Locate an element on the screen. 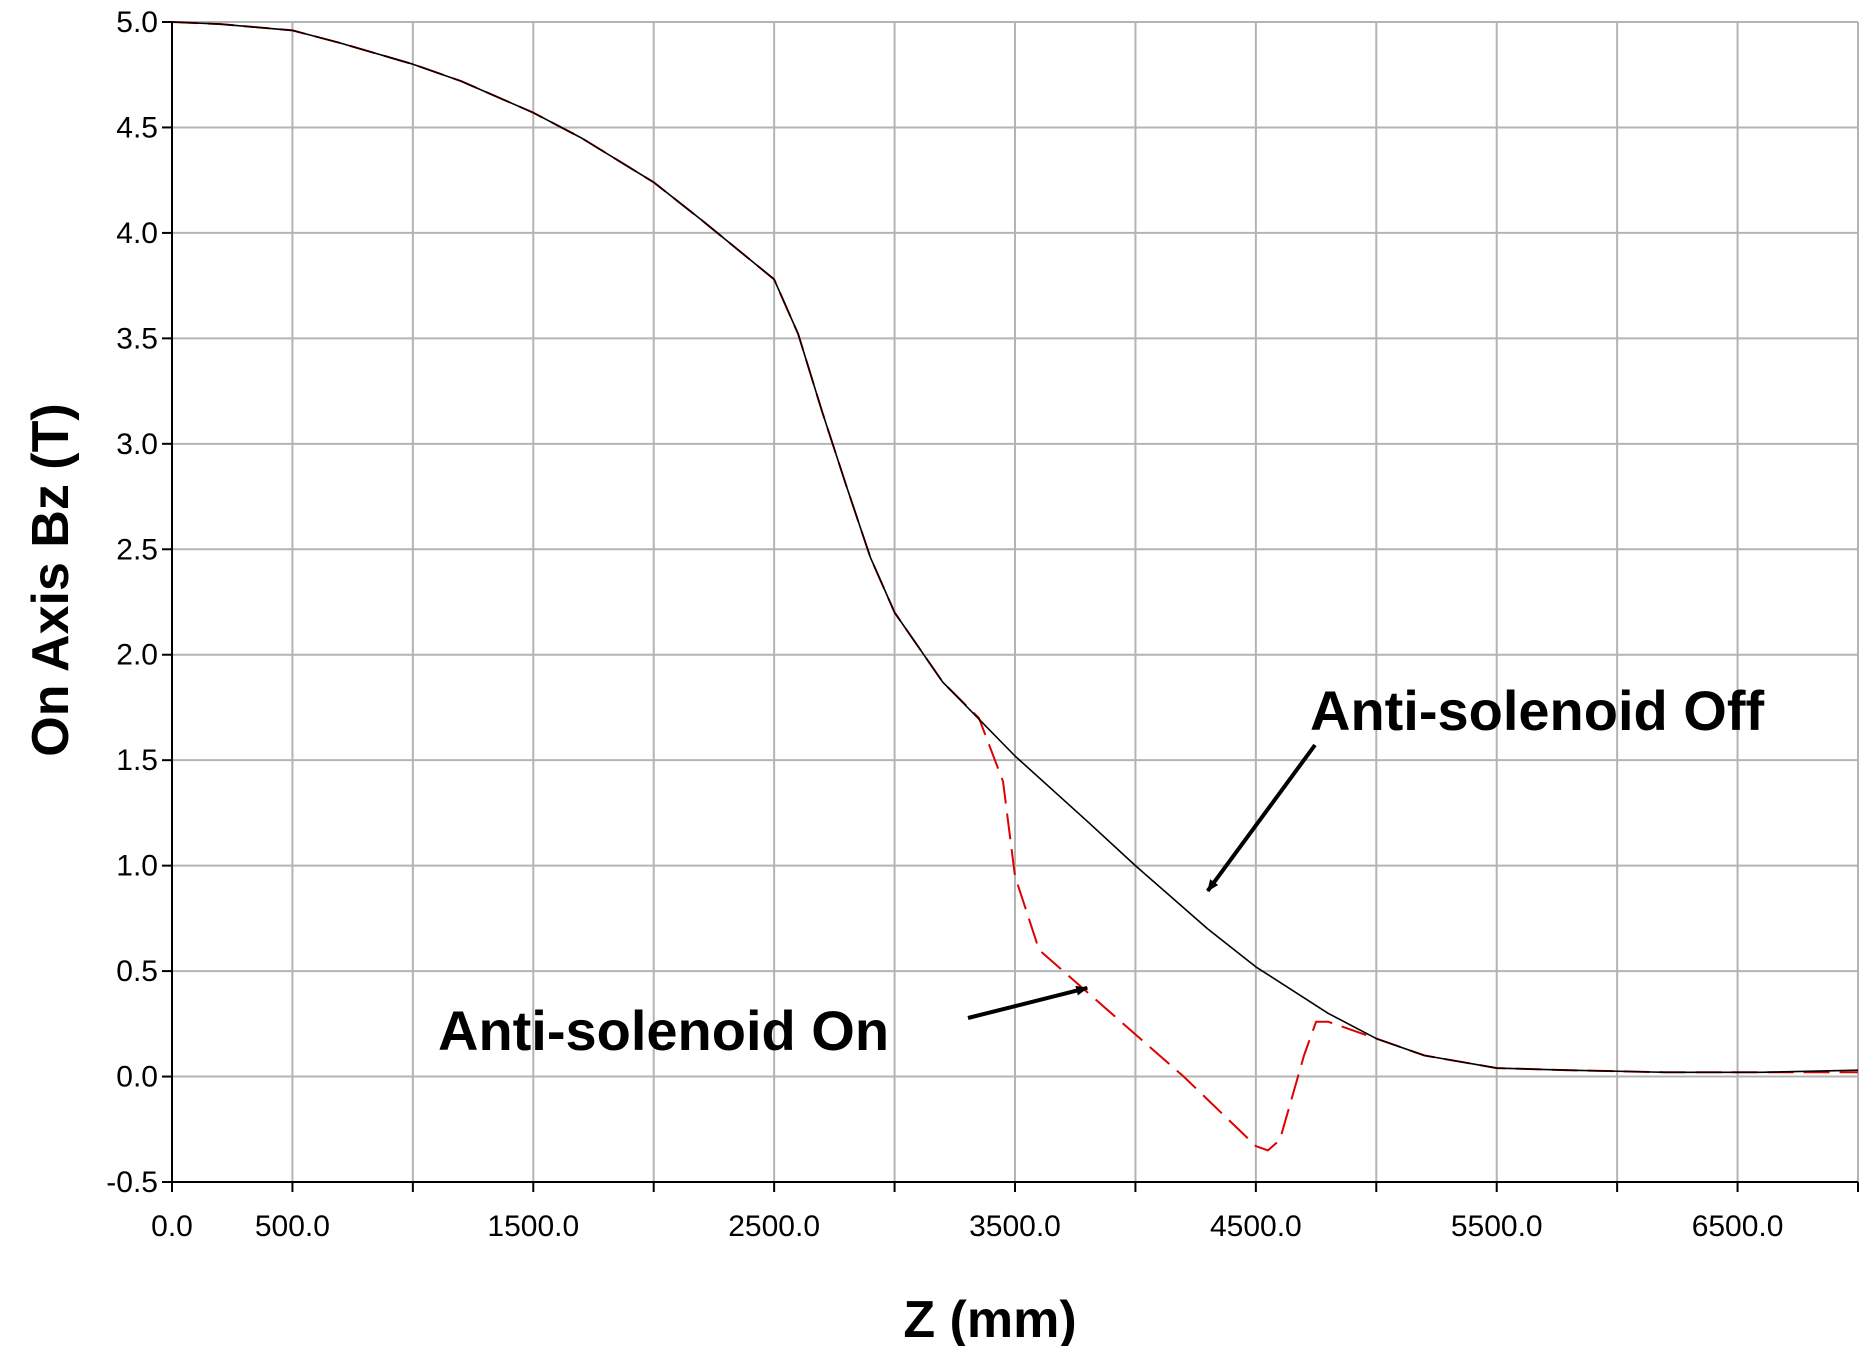 The image size is (1863, 1346). y-tick-label-8: 3.5 is located at coordinates (137, 338).